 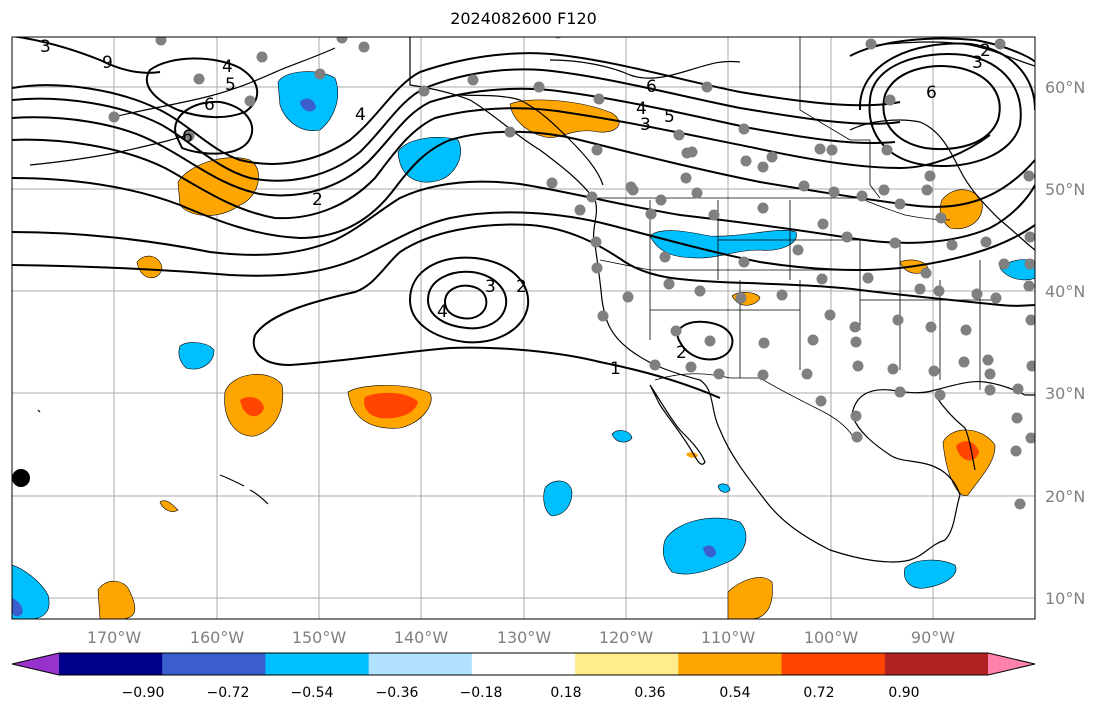 I want to click on longitude-label: 150°W, so click(x=319, y=637).